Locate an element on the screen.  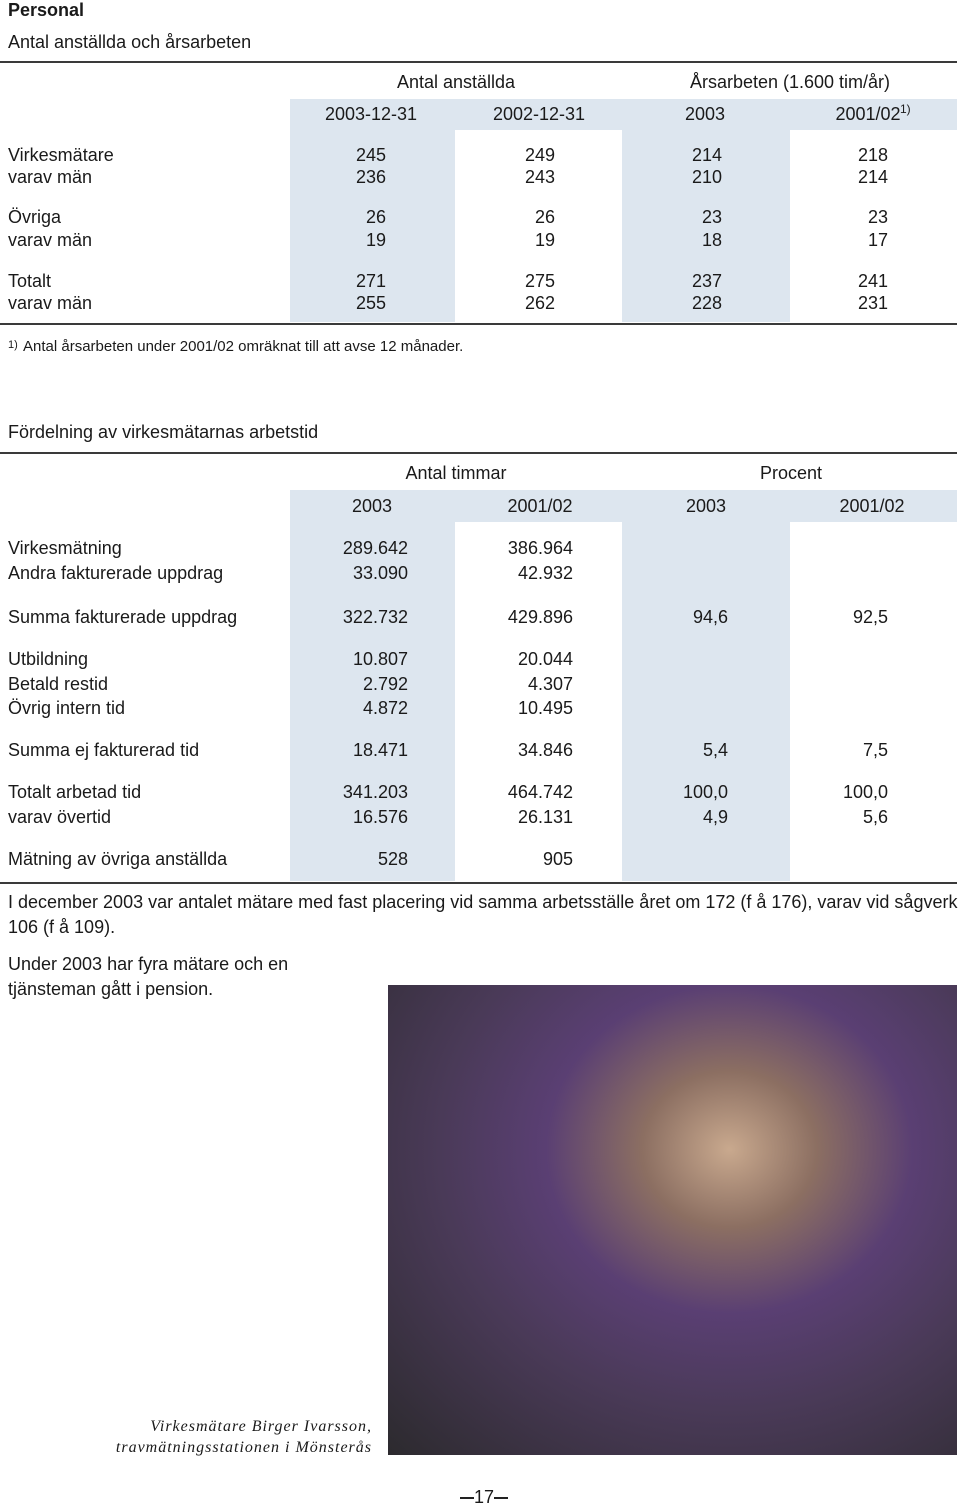
row-label: varav övertid is located at coordinates (60, 817).